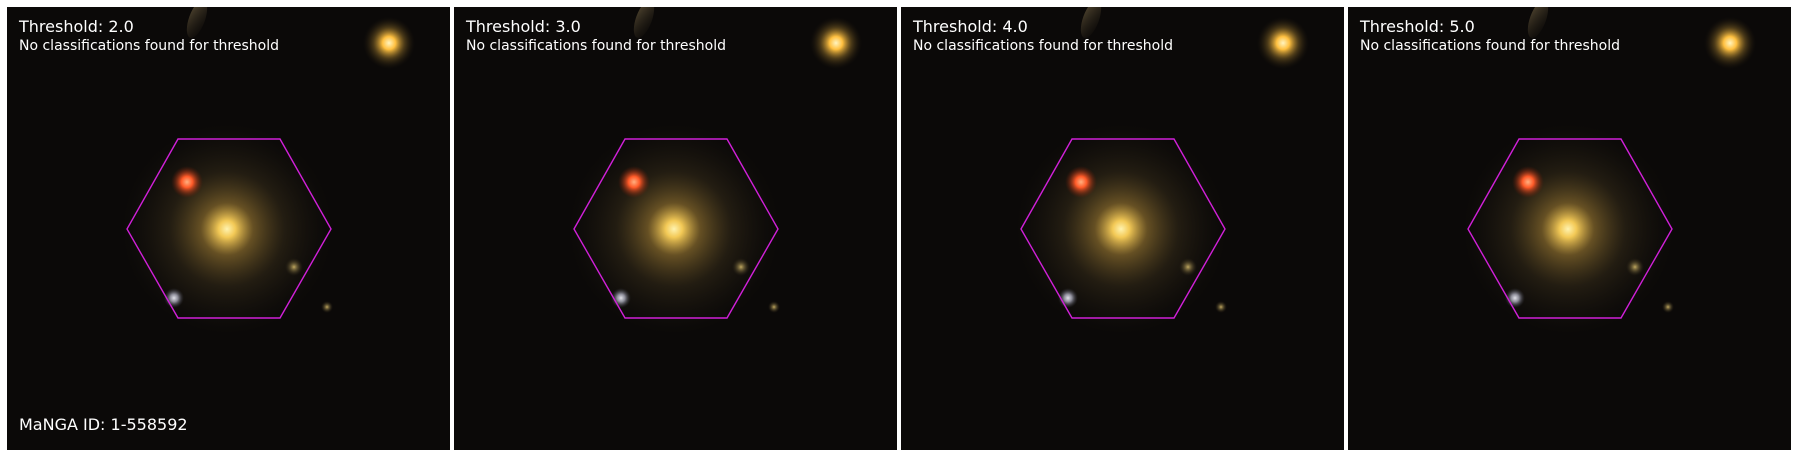 The height and width of the screenshot is (457, 1800). What do you see at coordinates (523, 26) in the screenshot?
I see `threshold-label: Threshold: 3.0` at bounding box center [523, 26].